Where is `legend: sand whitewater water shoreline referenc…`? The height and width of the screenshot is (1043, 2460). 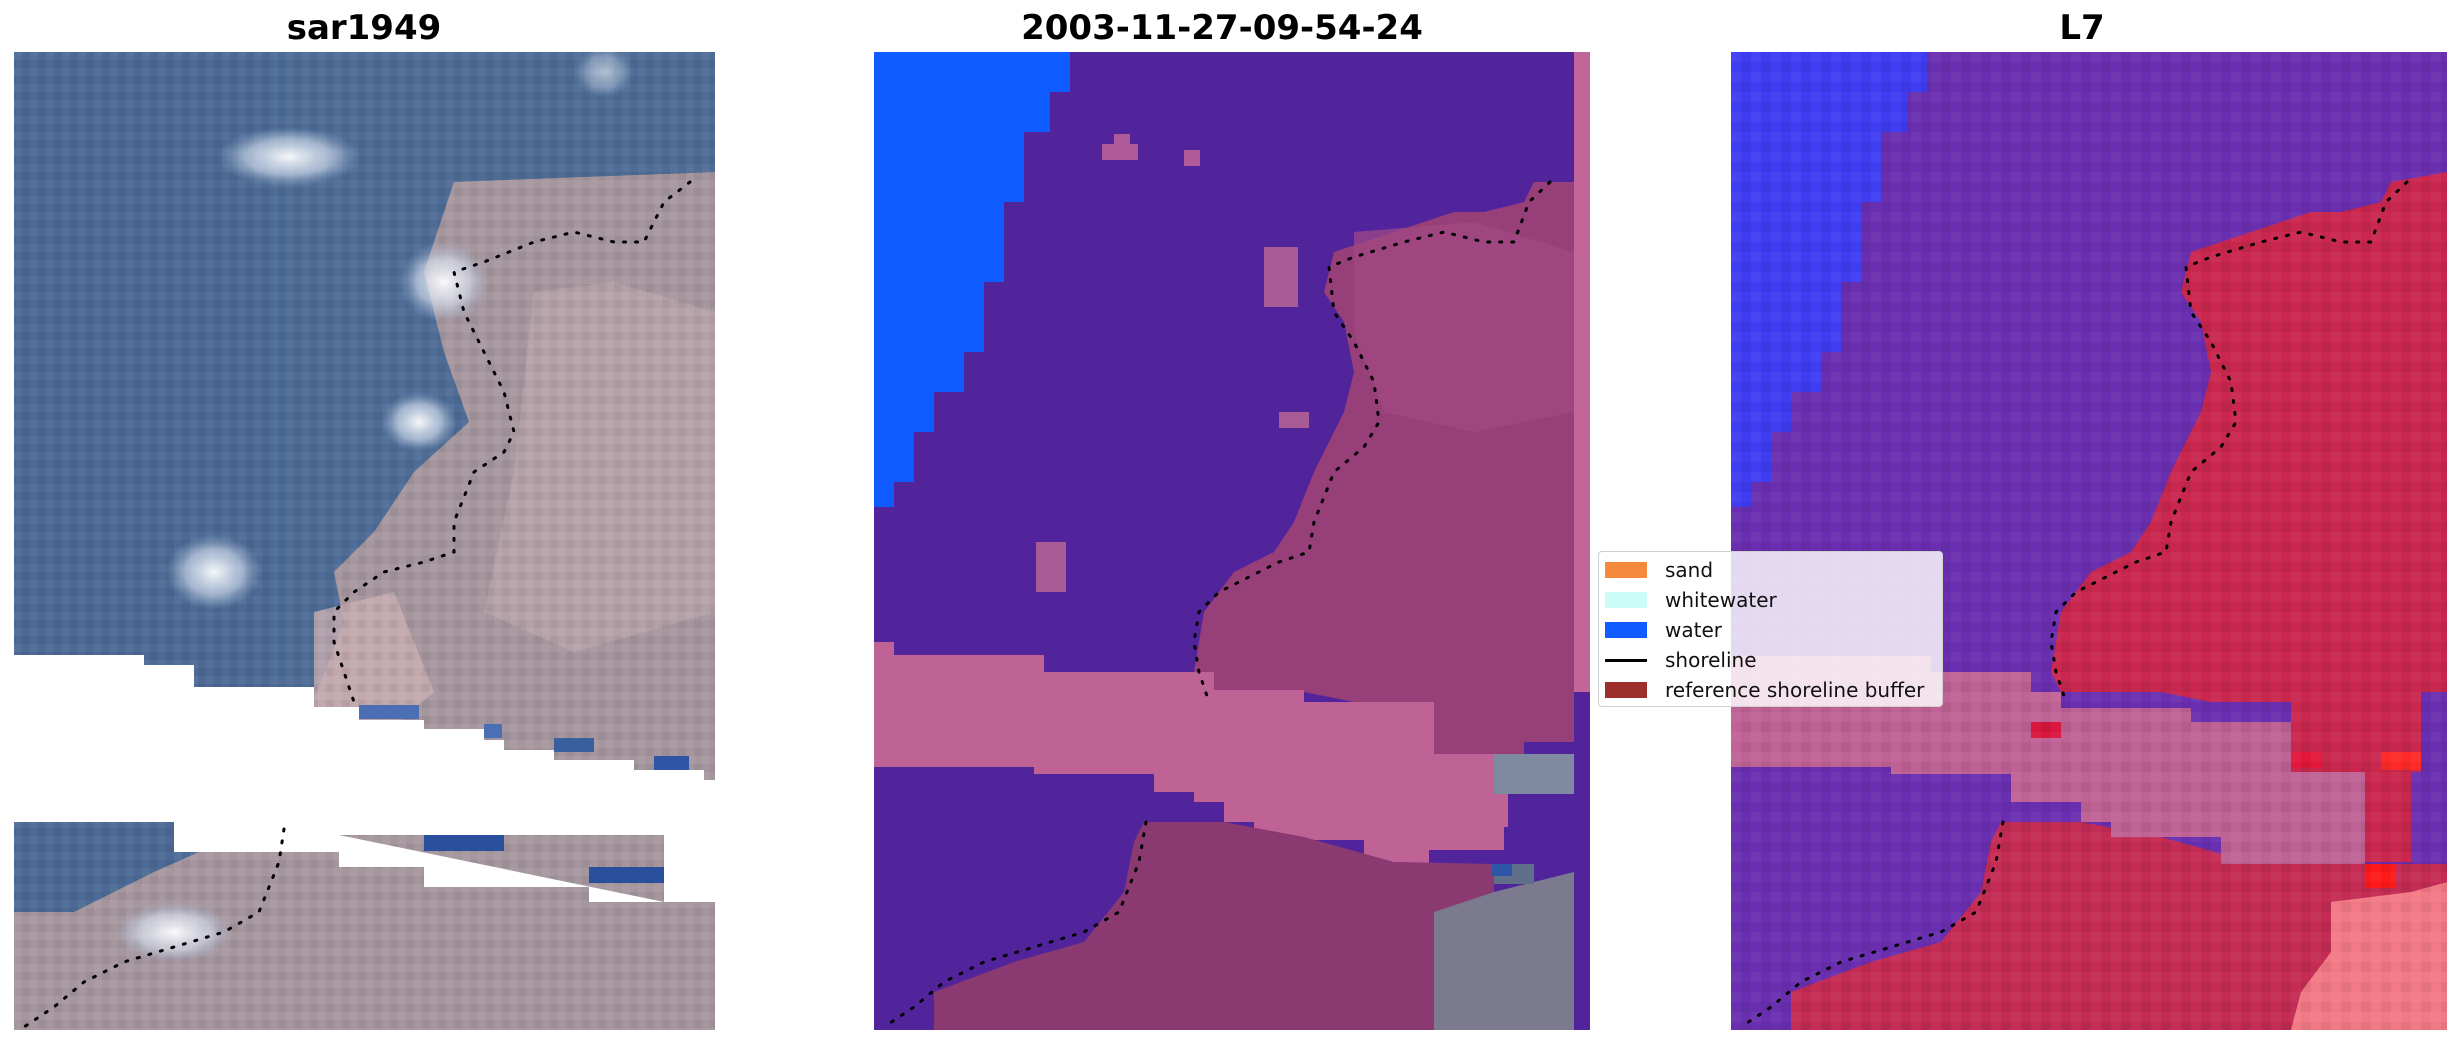 legend: sand whitewater water shoreline referenc… is located at coordinates (1770, 629).